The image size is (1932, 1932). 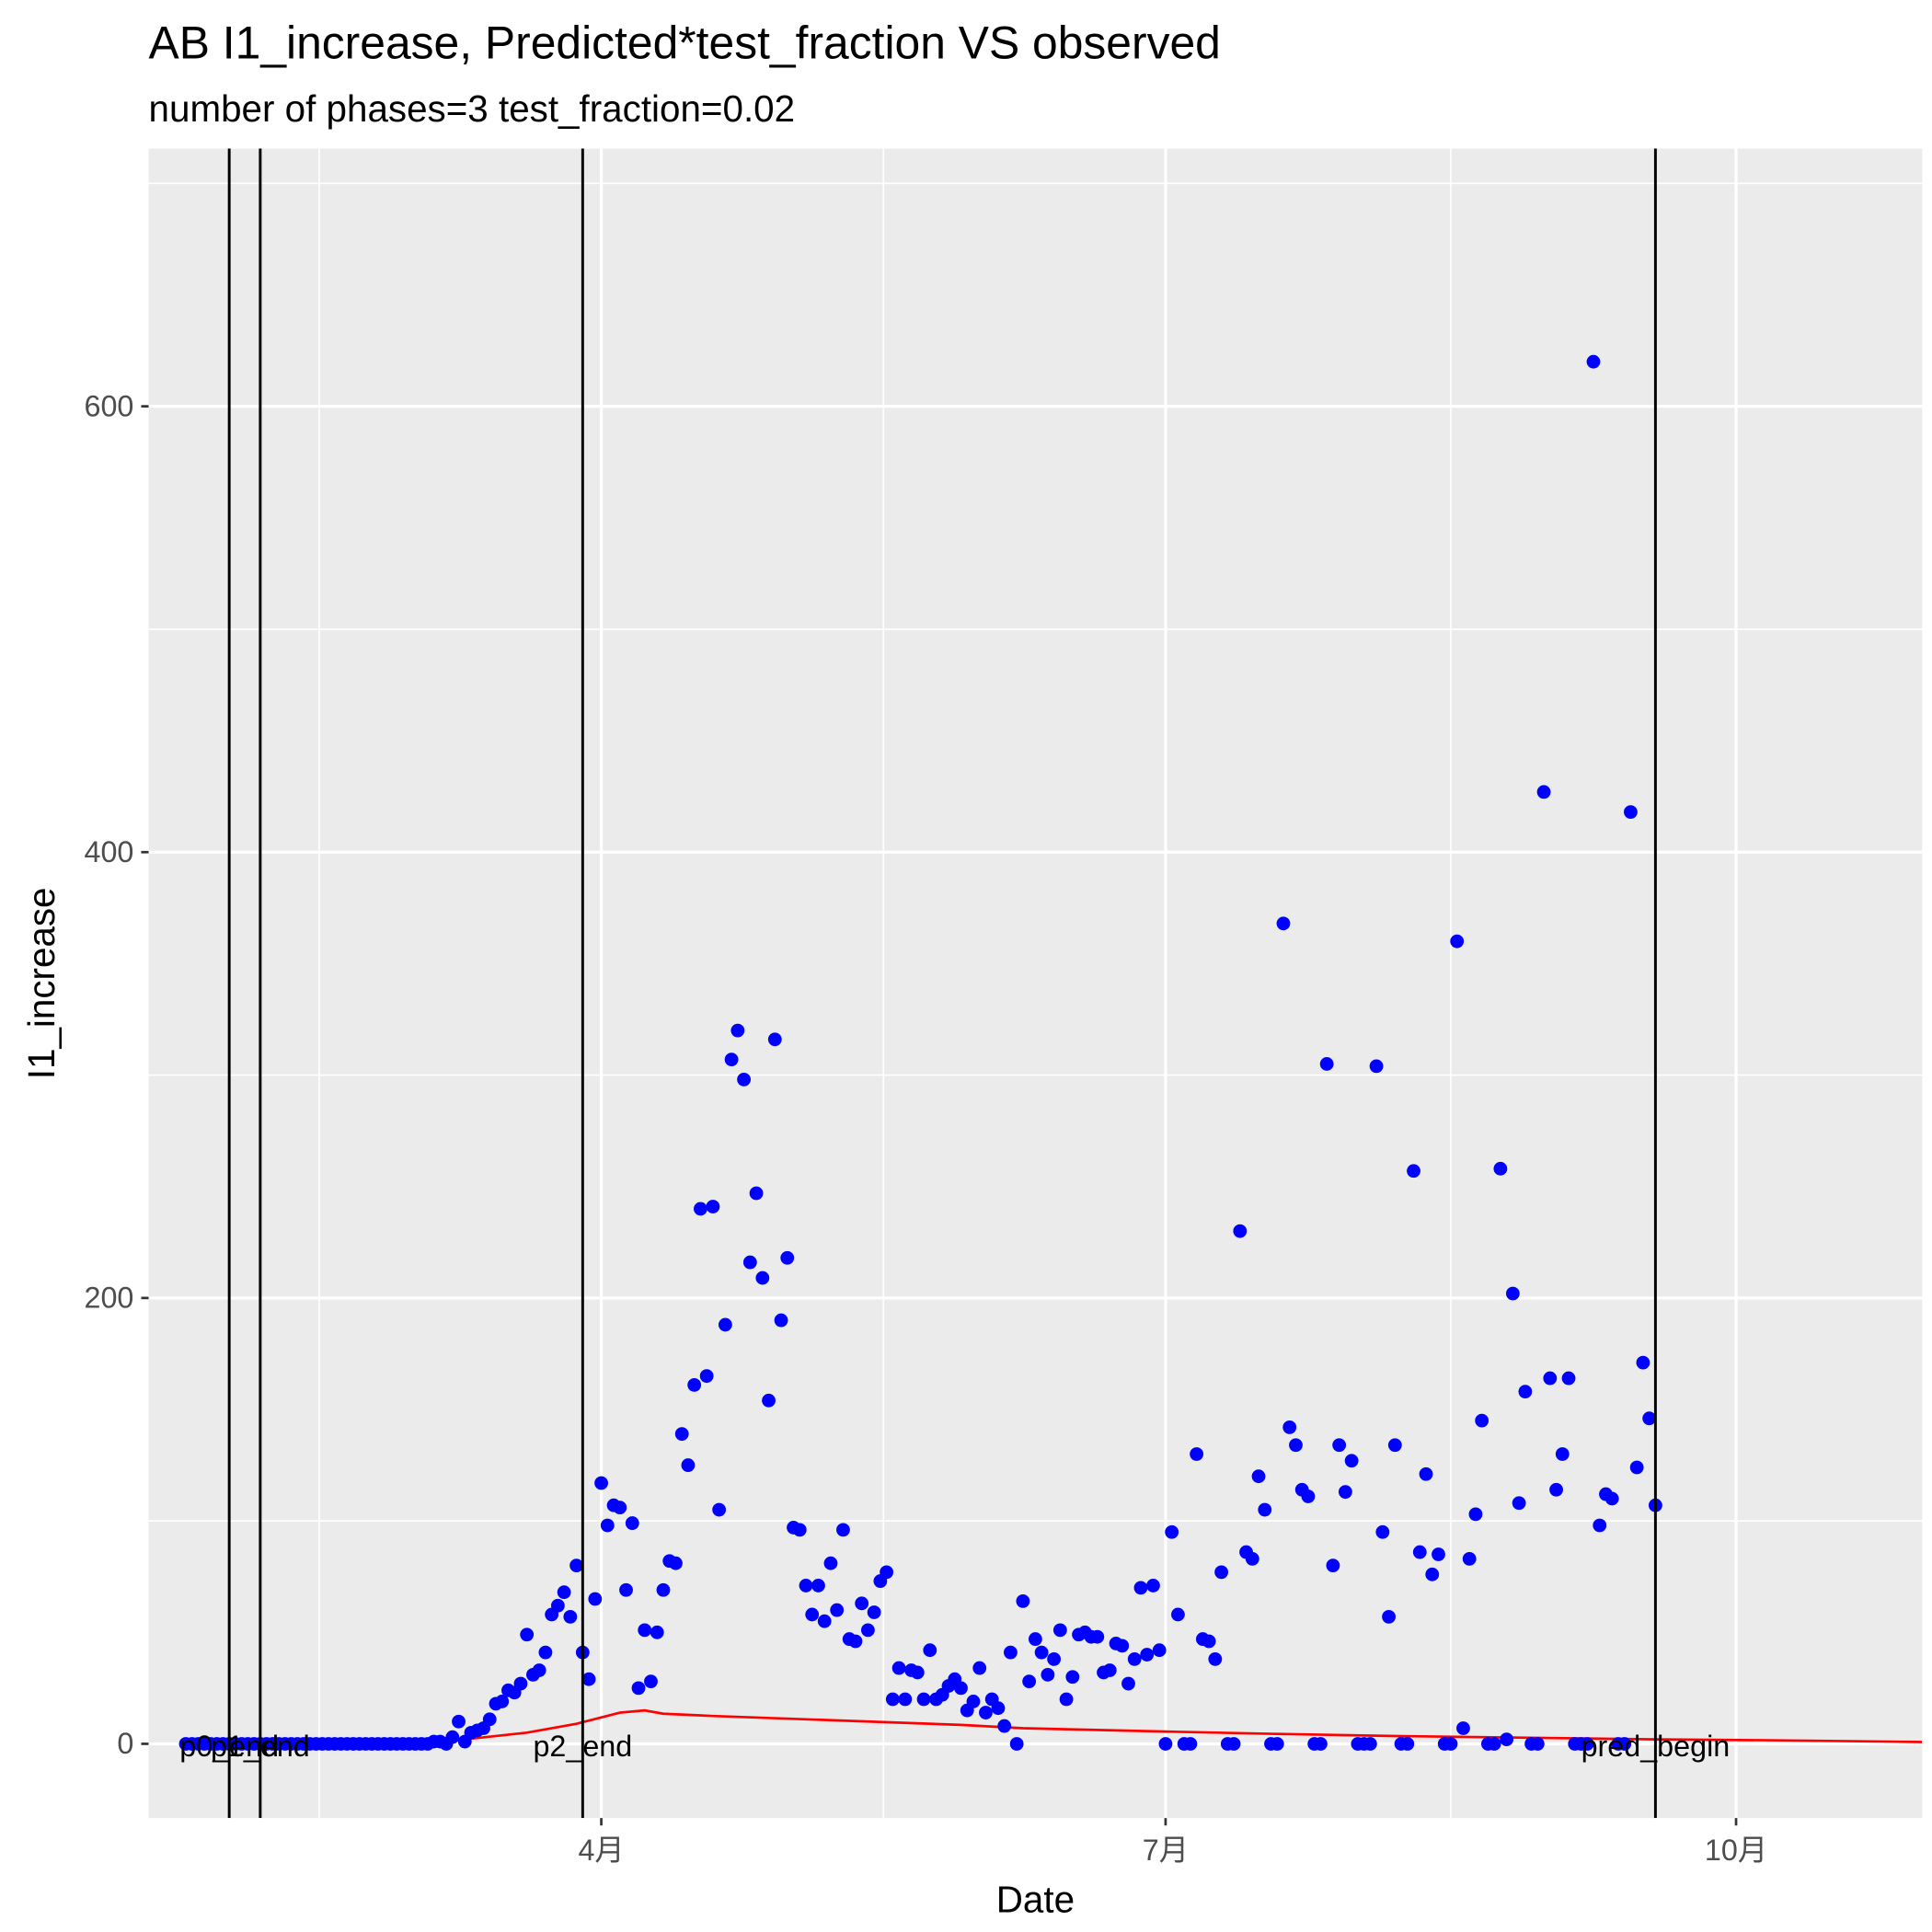 I want to click on y-tick-label: 200, so click(x=108, y=1298).